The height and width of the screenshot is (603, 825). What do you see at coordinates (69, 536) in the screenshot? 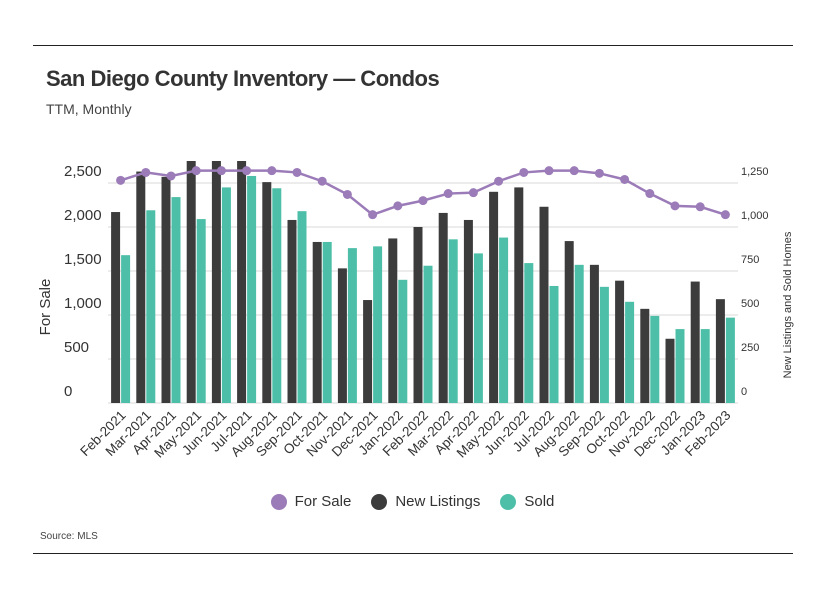
I see `source-note: Source: MLS` at bounding box center [69, 536].